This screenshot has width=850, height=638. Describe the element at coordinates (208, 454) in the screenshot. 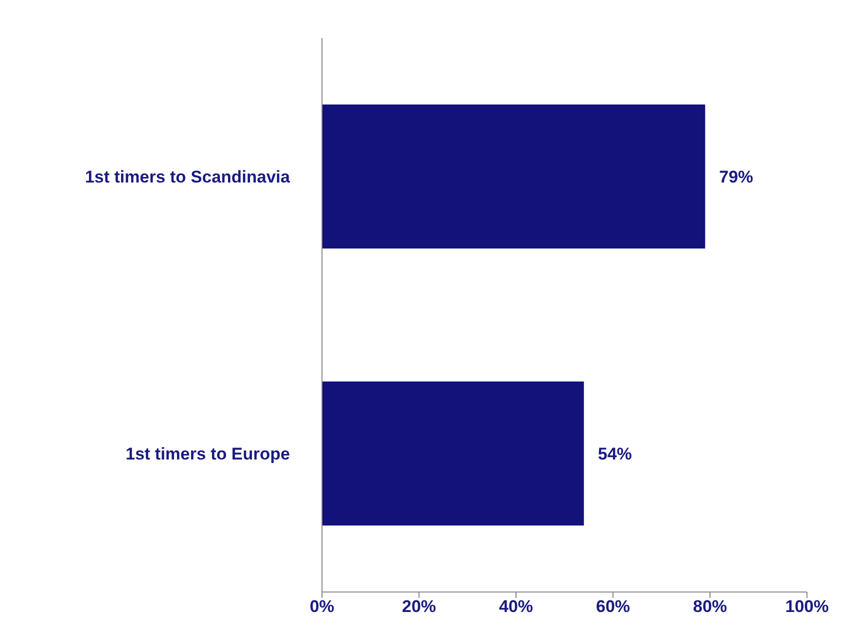

I see `y-tick-label: 1st timers to Europe` at that location.